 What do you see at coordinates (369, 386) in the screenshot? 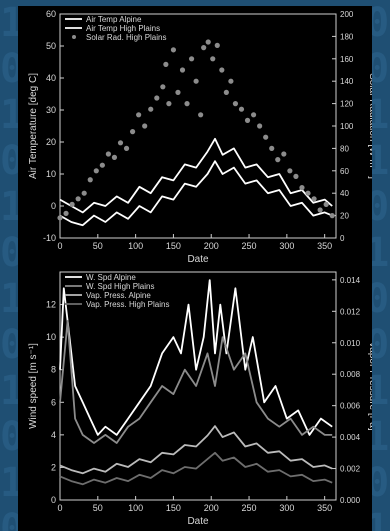
I see `bottom-y2-axis-label: Vapor Pressure [Pa]` at bounding box center [369, 386].